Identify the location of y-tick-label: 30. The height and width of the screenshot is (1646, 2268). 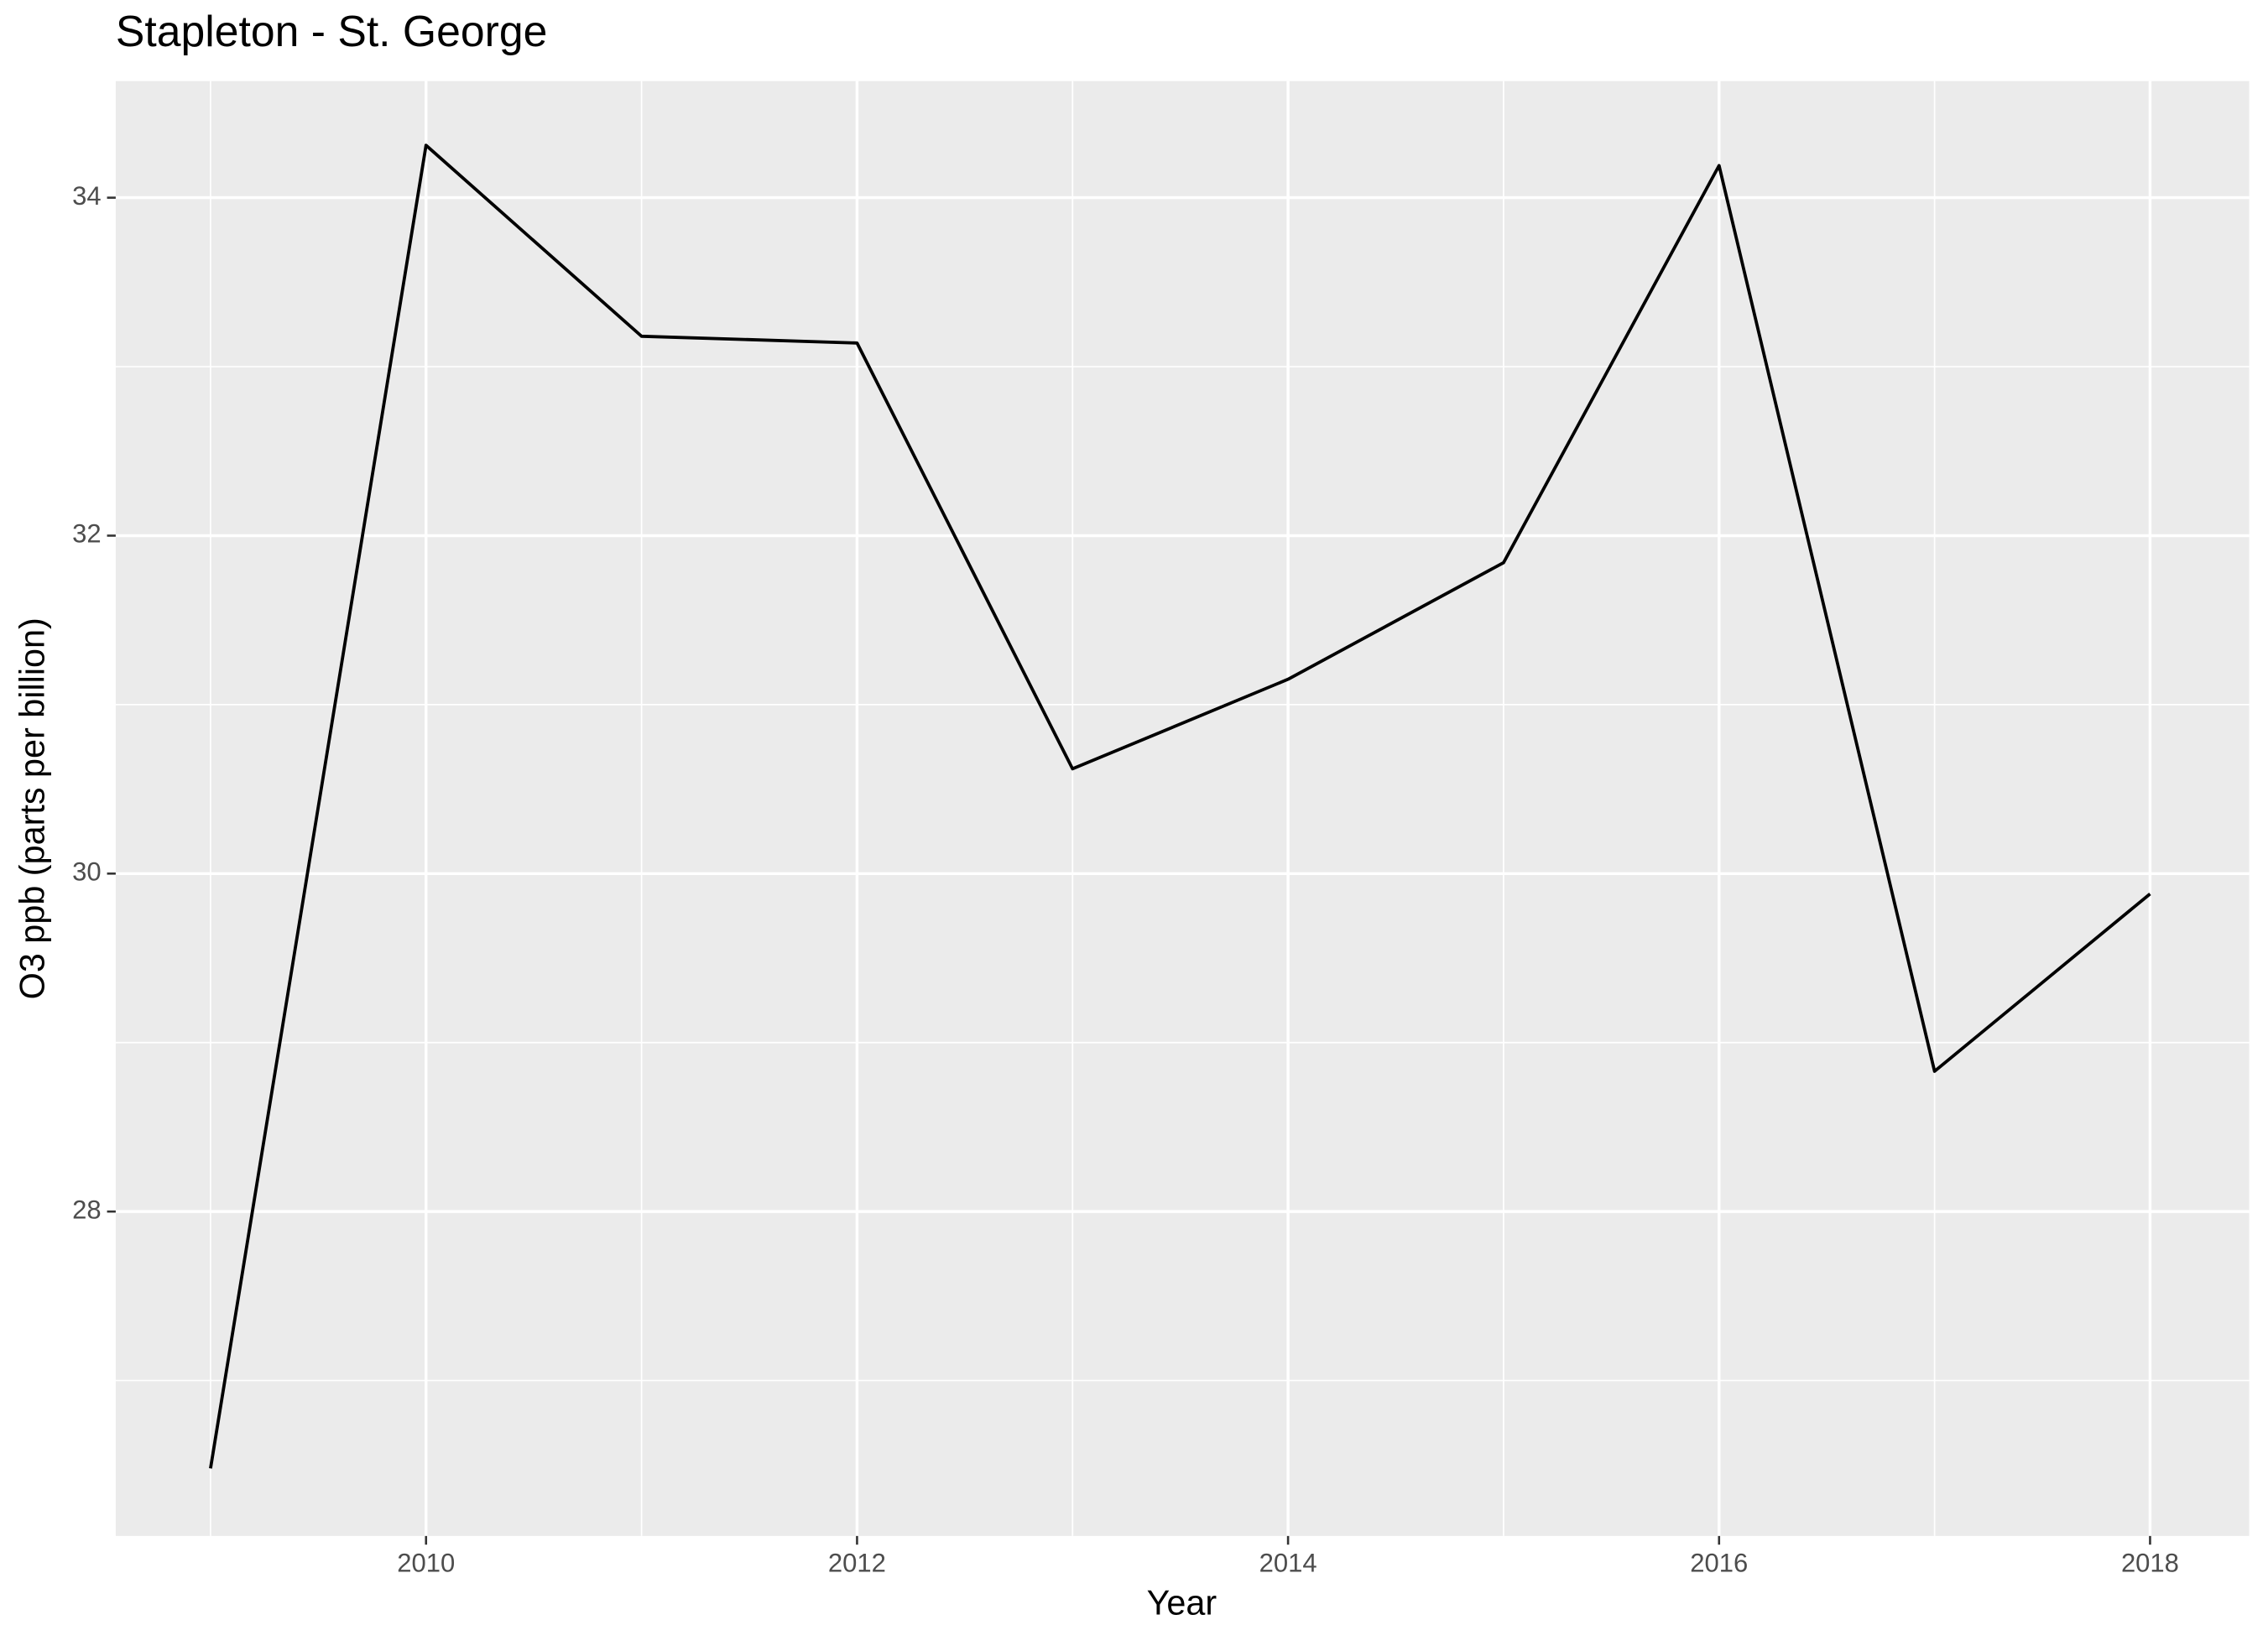
(87, 872).